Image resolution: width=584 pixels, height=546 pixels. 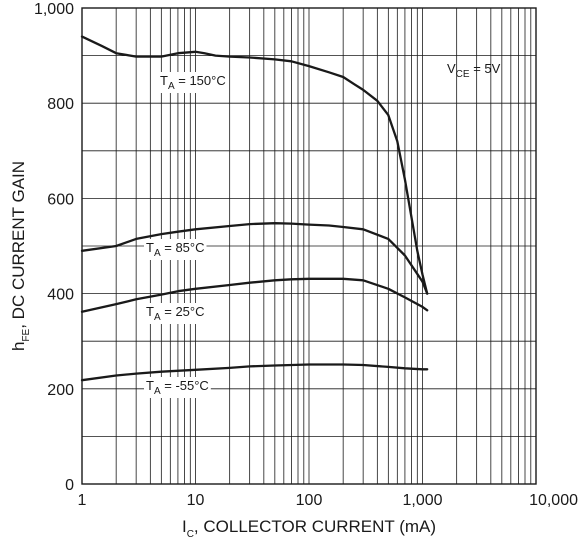 What do you see at coordinates (196, 500) in the screenshot?
I see `x-tick-label: 10` at bounding box center [196, 500].